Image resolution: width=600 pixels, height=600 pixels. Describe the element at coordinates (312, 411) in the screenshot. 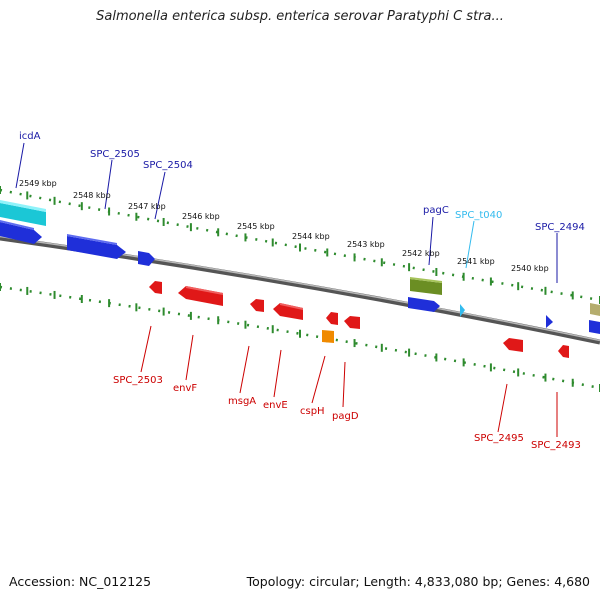

I see `label-cspH: cspH` at that location.